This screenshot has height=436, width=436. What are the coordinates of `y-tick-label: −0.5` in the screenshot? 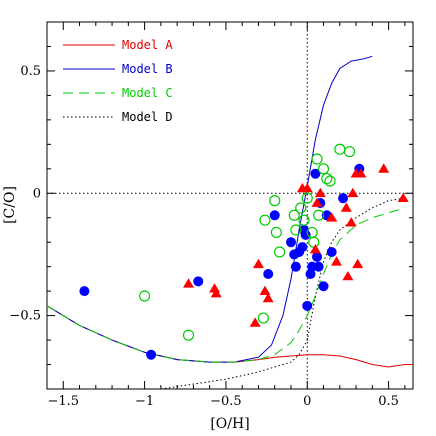 It's located at (25, 316).